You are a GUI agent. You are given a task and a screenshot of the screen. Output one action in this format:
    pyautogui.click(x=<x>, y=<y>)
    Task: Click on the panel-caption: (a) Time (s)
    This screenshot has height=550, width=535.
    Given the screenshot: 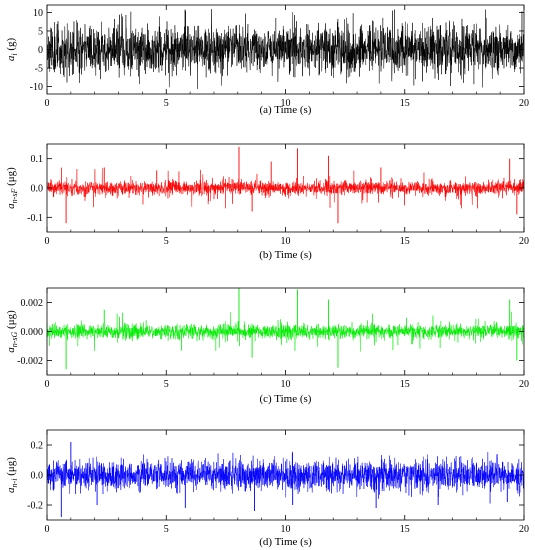 What is the action you would take?
    pyautogui.click(x=286, y=110)
    